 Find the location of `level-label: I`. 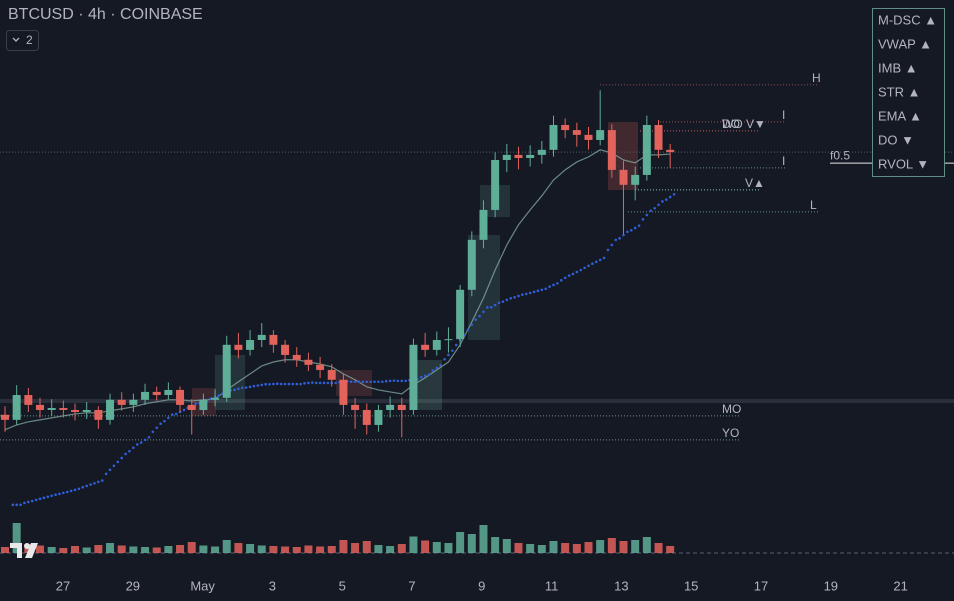

level-label: I is located at coordinates (783, 161).